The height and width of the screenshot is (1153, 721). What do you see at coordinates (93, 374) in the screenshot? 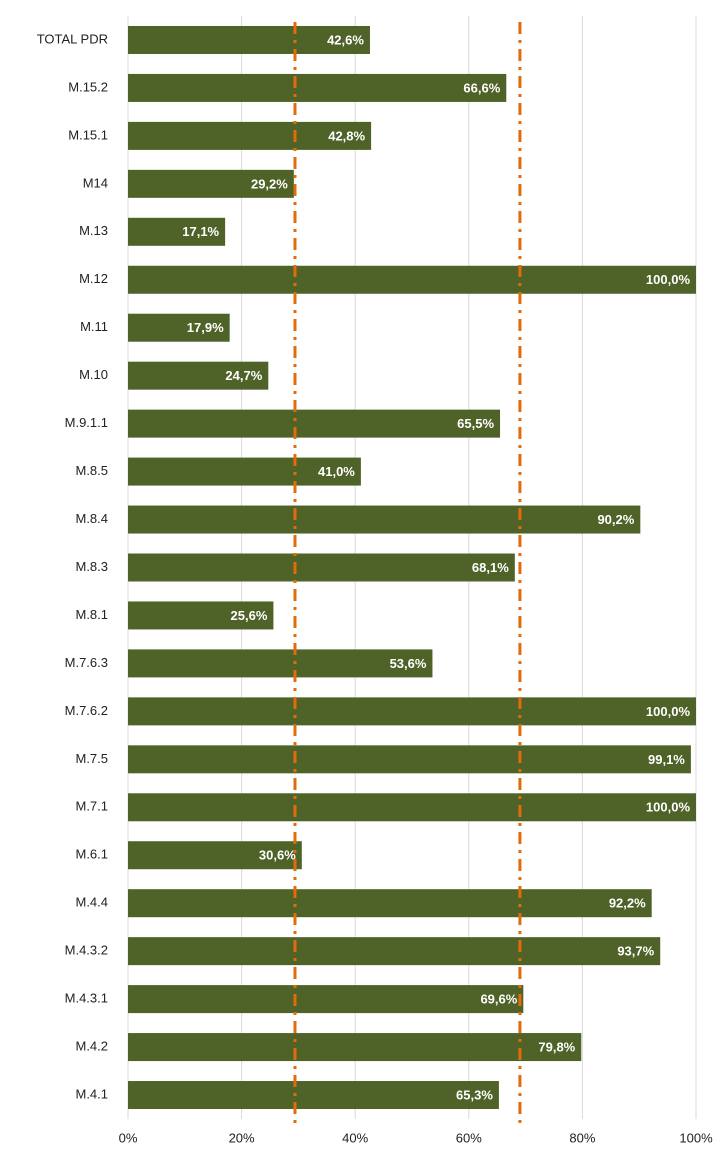
I see `y-tick-label: M.10` at bounding box center [93, 374].